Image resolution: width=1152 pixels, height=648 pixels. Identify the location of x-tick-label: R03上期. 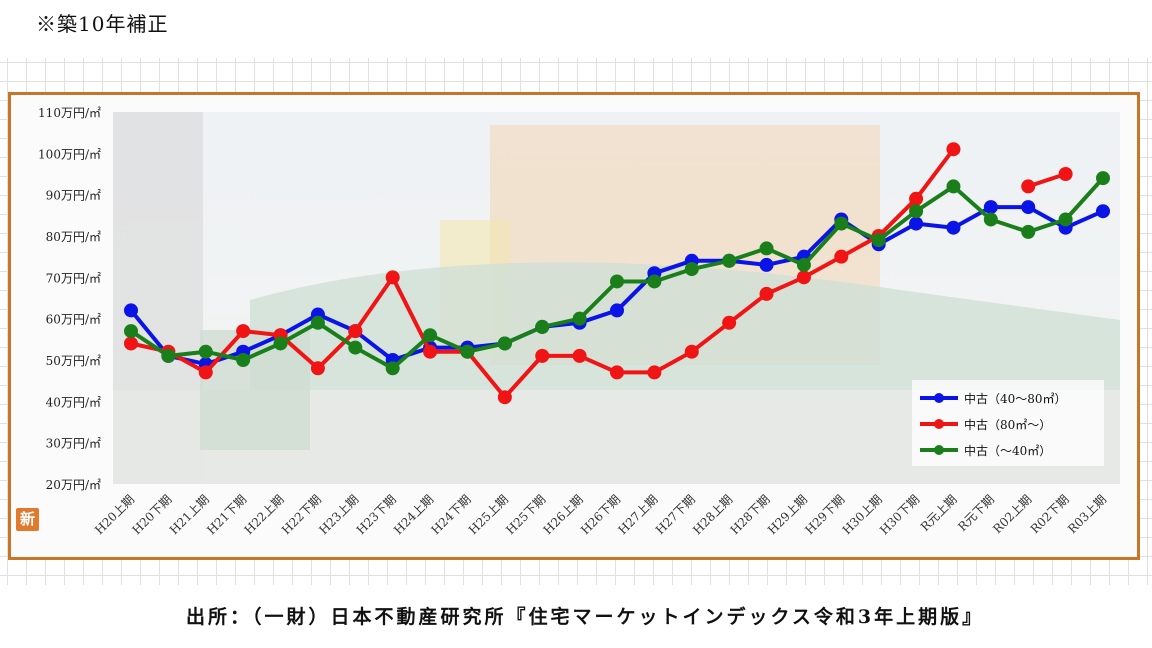
(1087, 514).